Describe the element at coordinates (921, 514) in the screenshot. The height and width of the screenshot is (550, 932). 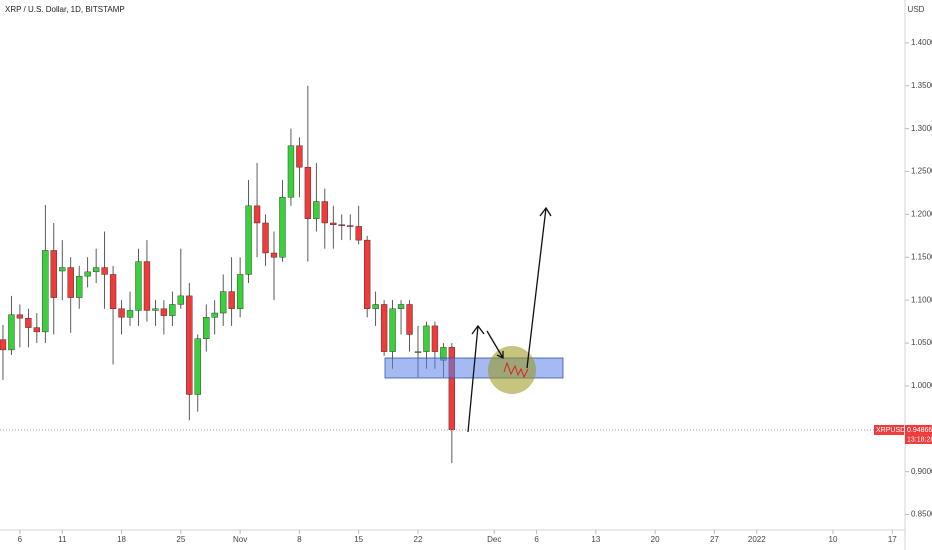
I see `y-tick-label: 0.85000` at that location.